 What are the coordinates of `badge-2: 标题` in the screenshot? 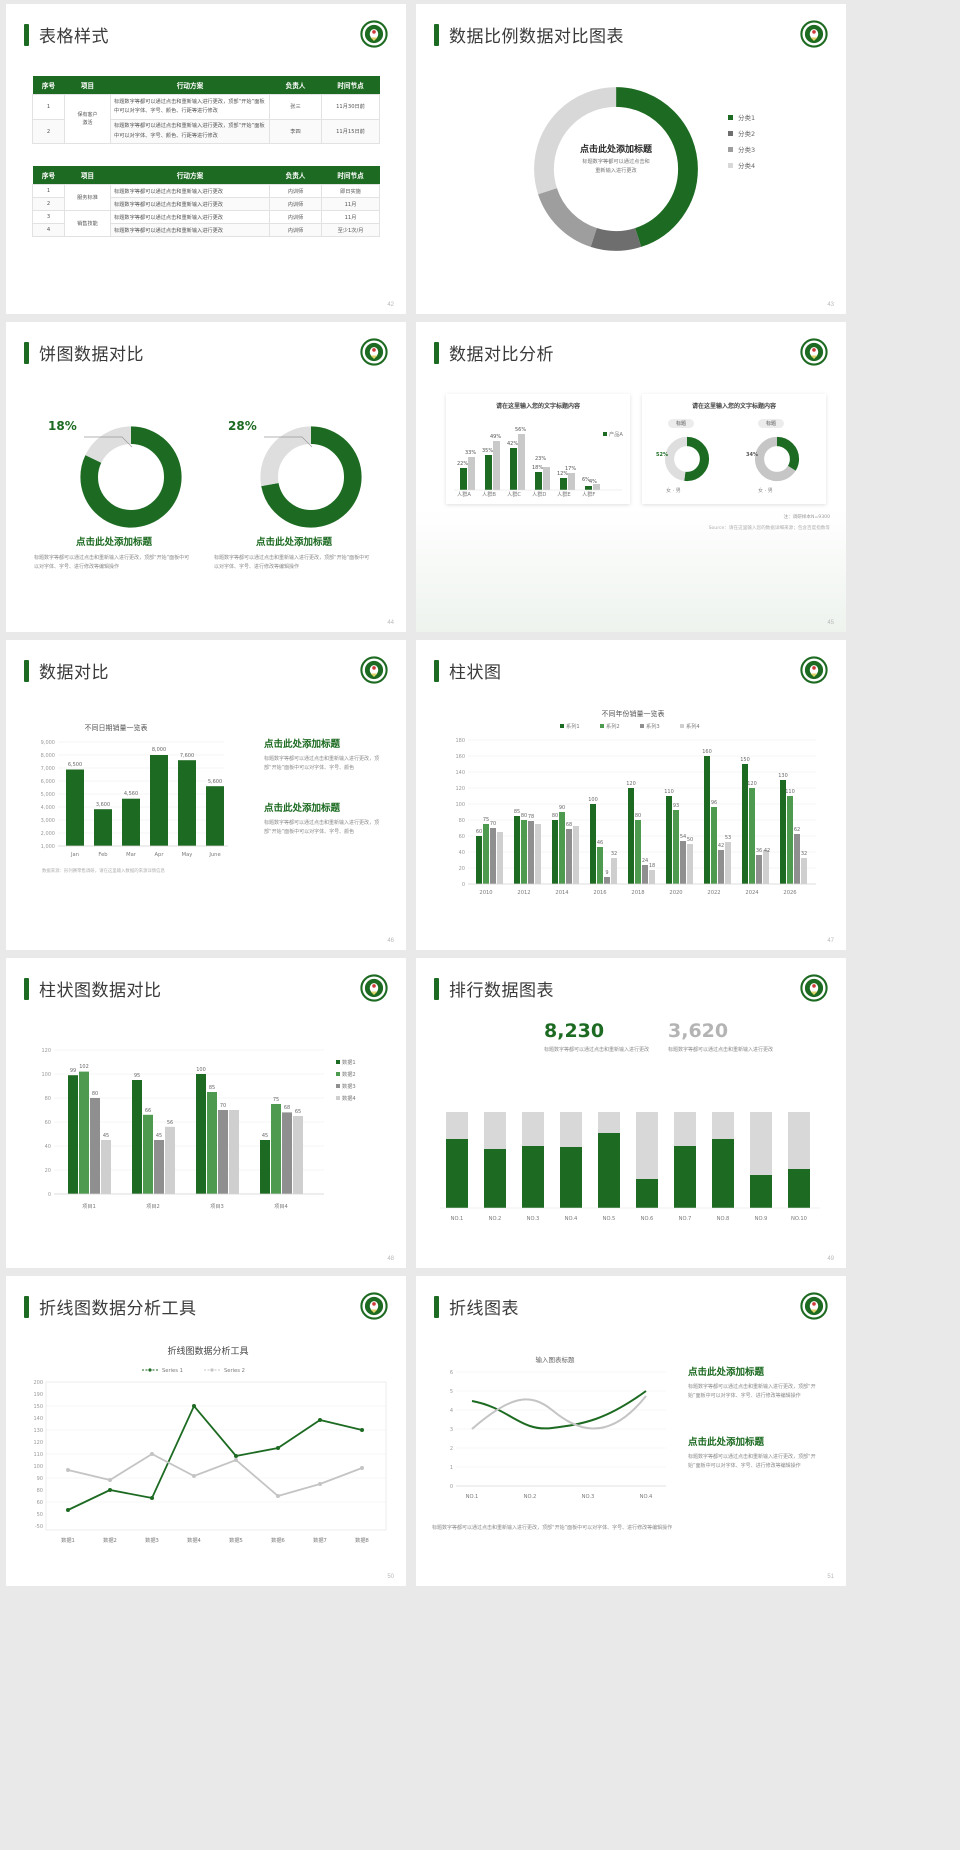 It's located at (771, 423).